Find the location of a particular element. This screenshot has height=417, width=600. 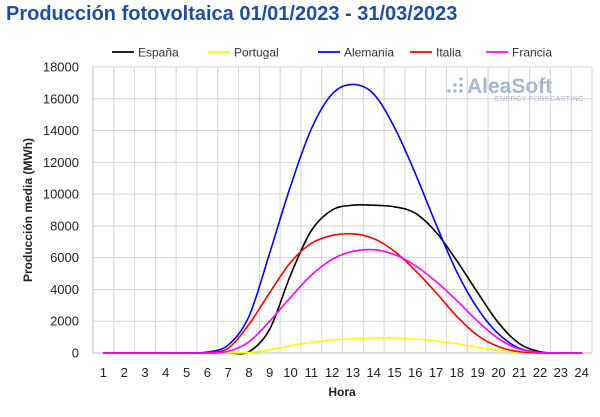

logo-brand: AleaSoft is located at coordinates (509, 86).